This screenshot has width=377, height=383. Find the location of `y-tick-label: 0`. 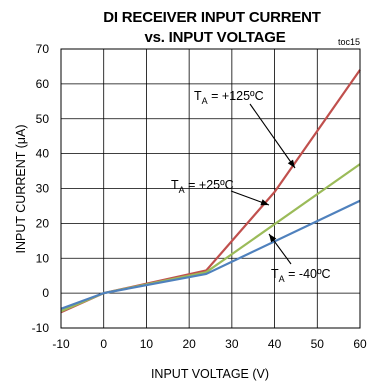

y-tick-label: 0 is located at coordinates (45, 293).